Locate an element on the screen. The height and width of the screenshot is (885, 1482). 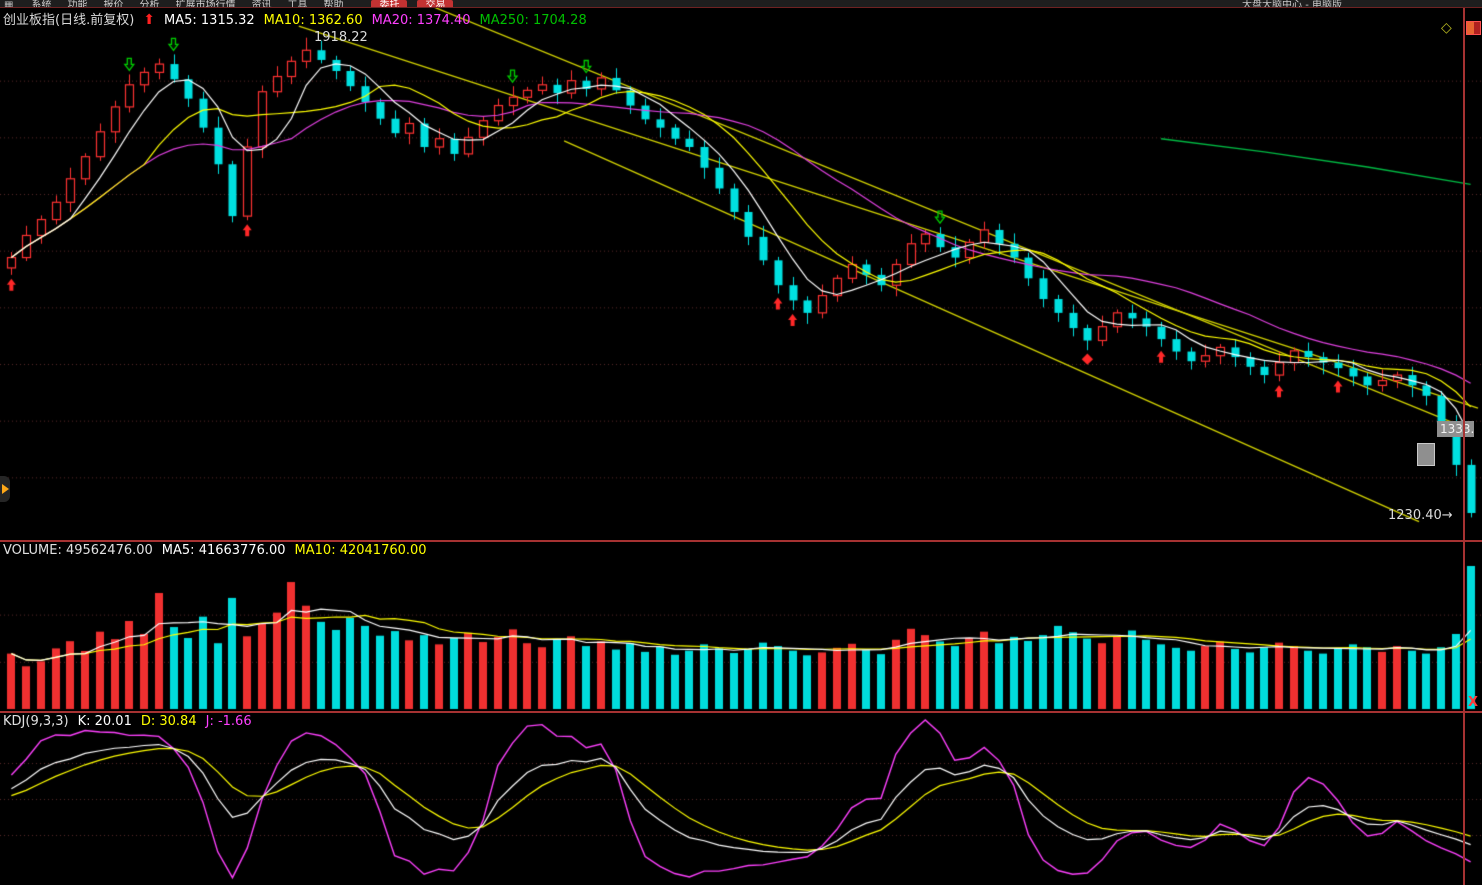
layout-icon is located at coordinates (1473, 28).